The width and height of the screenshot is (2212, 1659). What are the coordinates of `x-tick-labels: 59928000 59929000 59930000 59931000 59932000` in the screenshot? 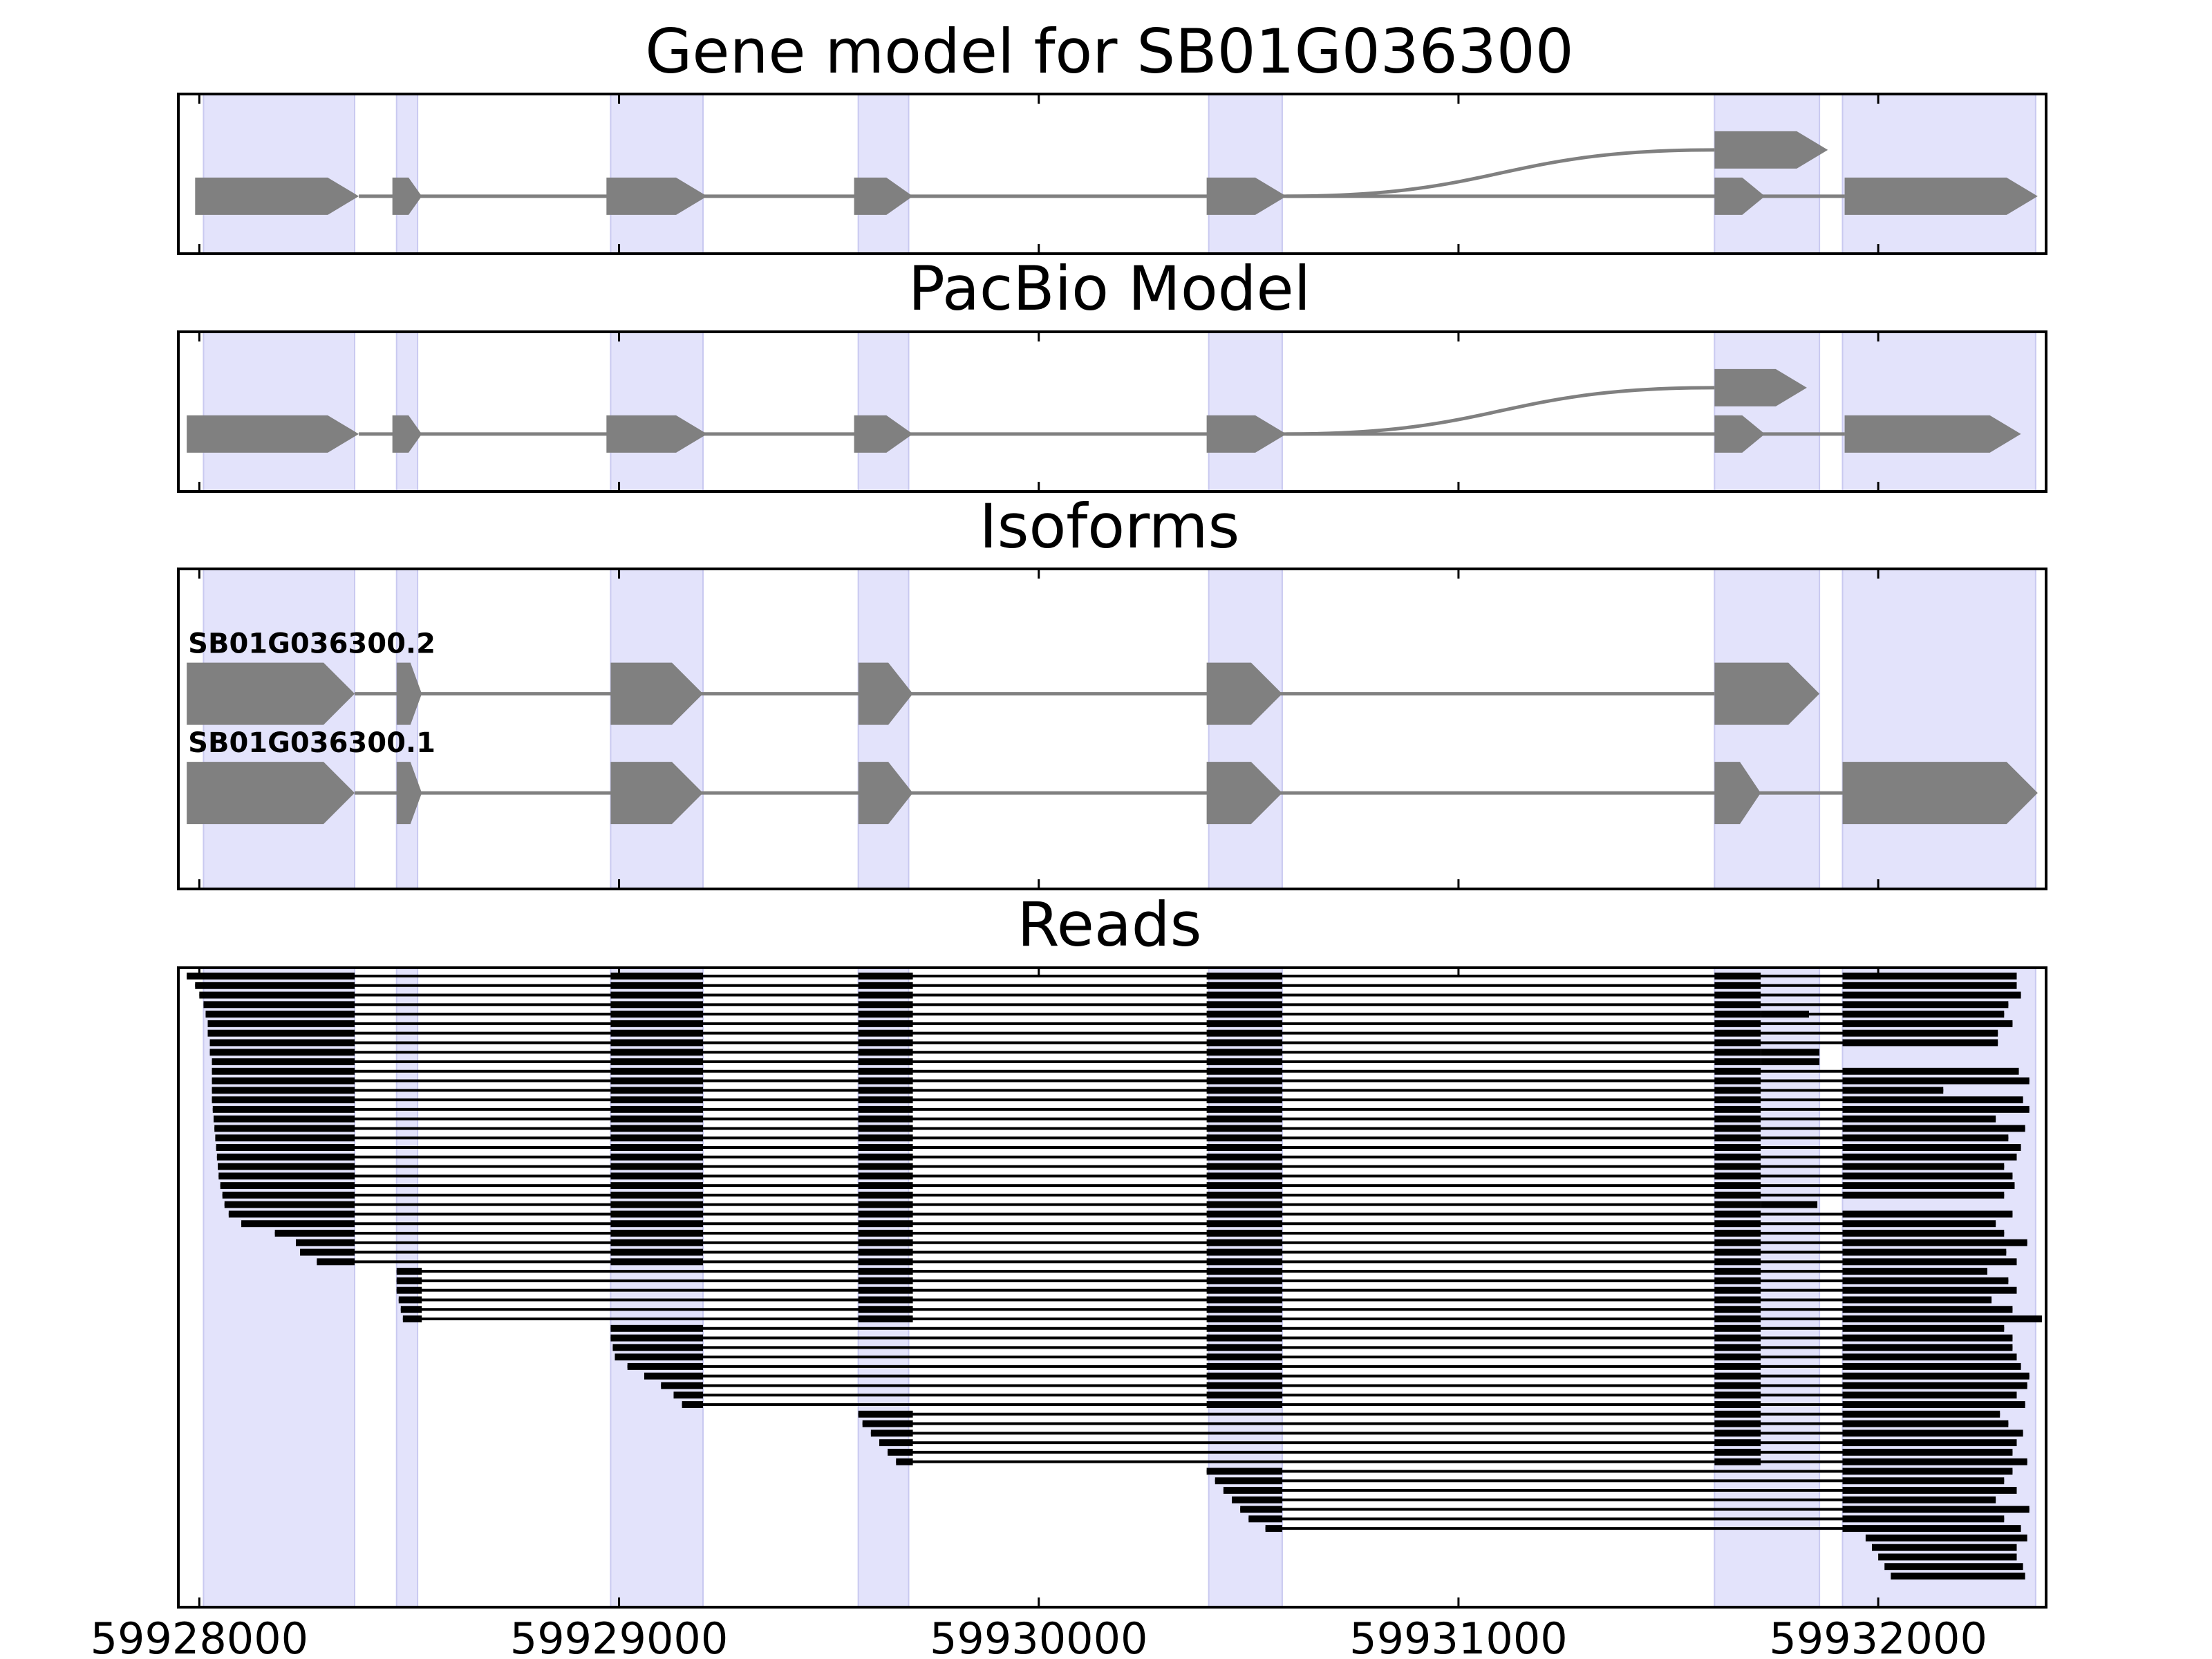 It's located at (1039, 1636).